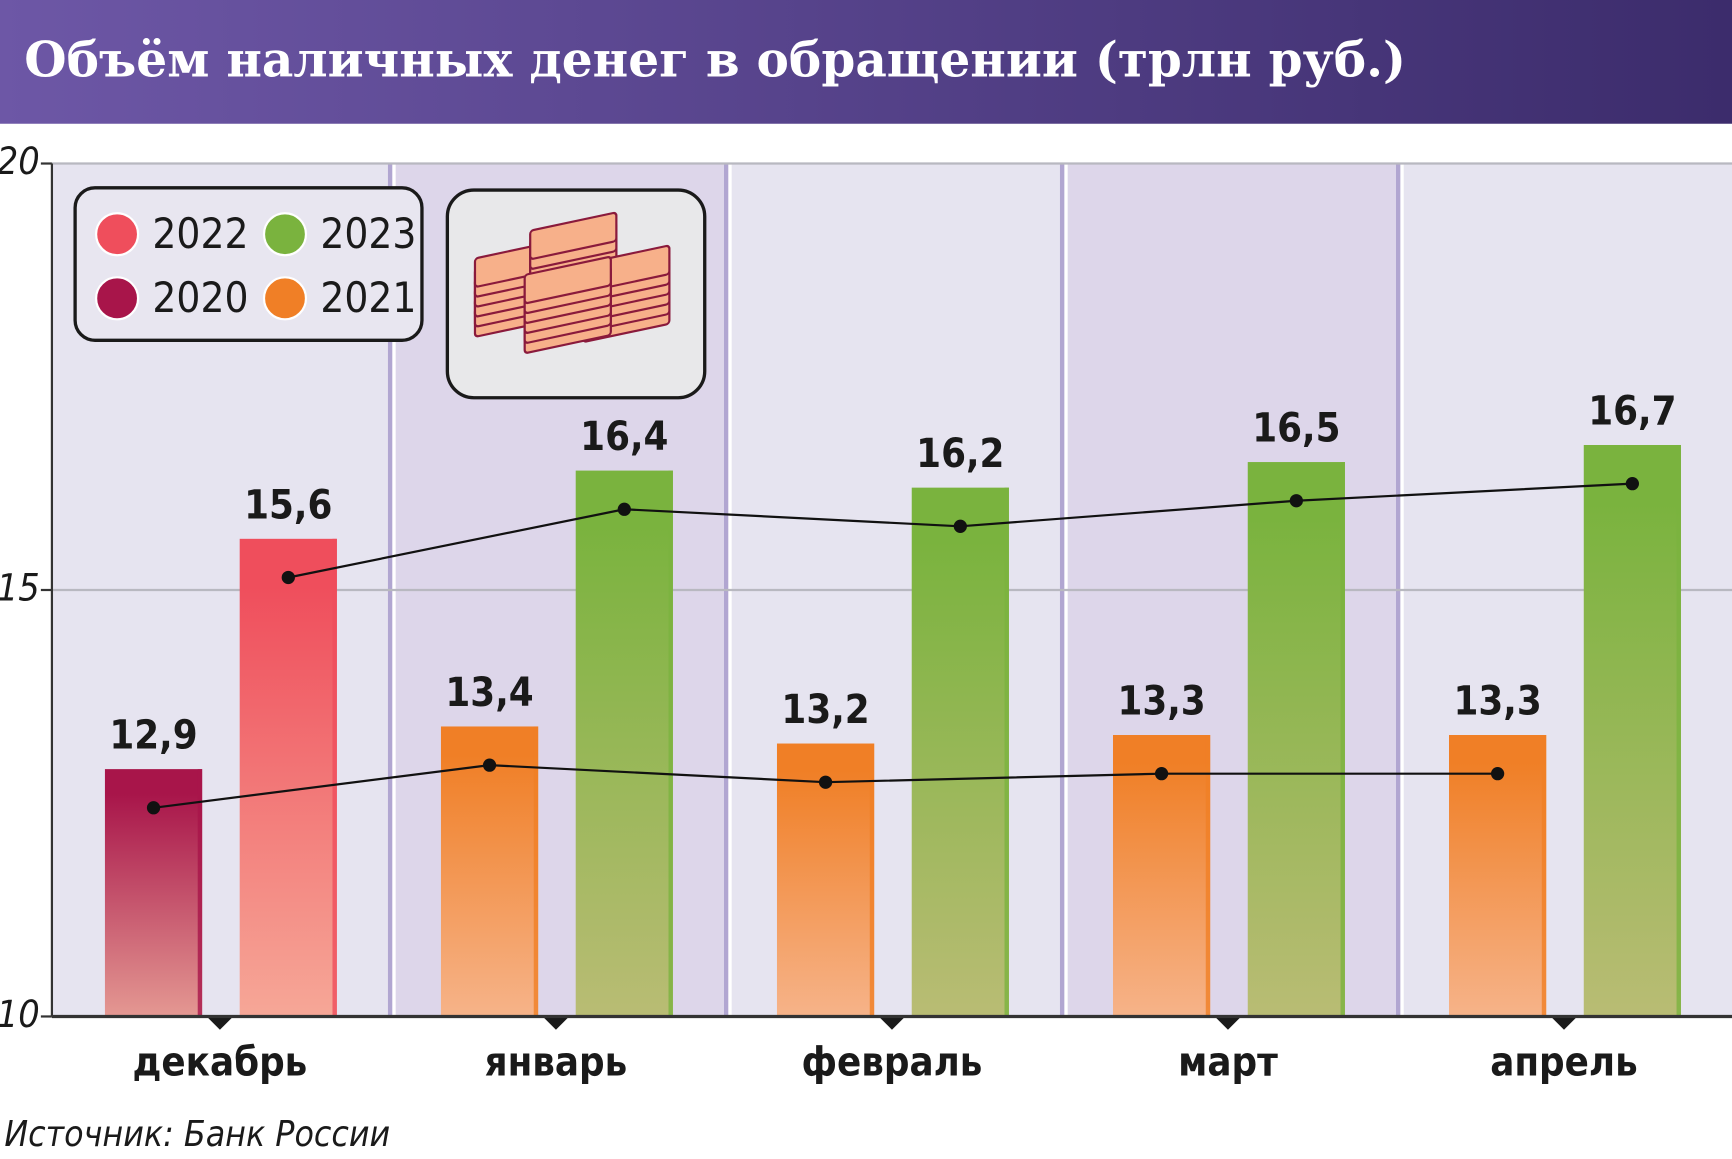 The image size is (1732, 1159). What do you see at coordinates (220, 1063) in the screenshot?
I see `x-tick-label: декабрь` at bounding box center [220, 1063].